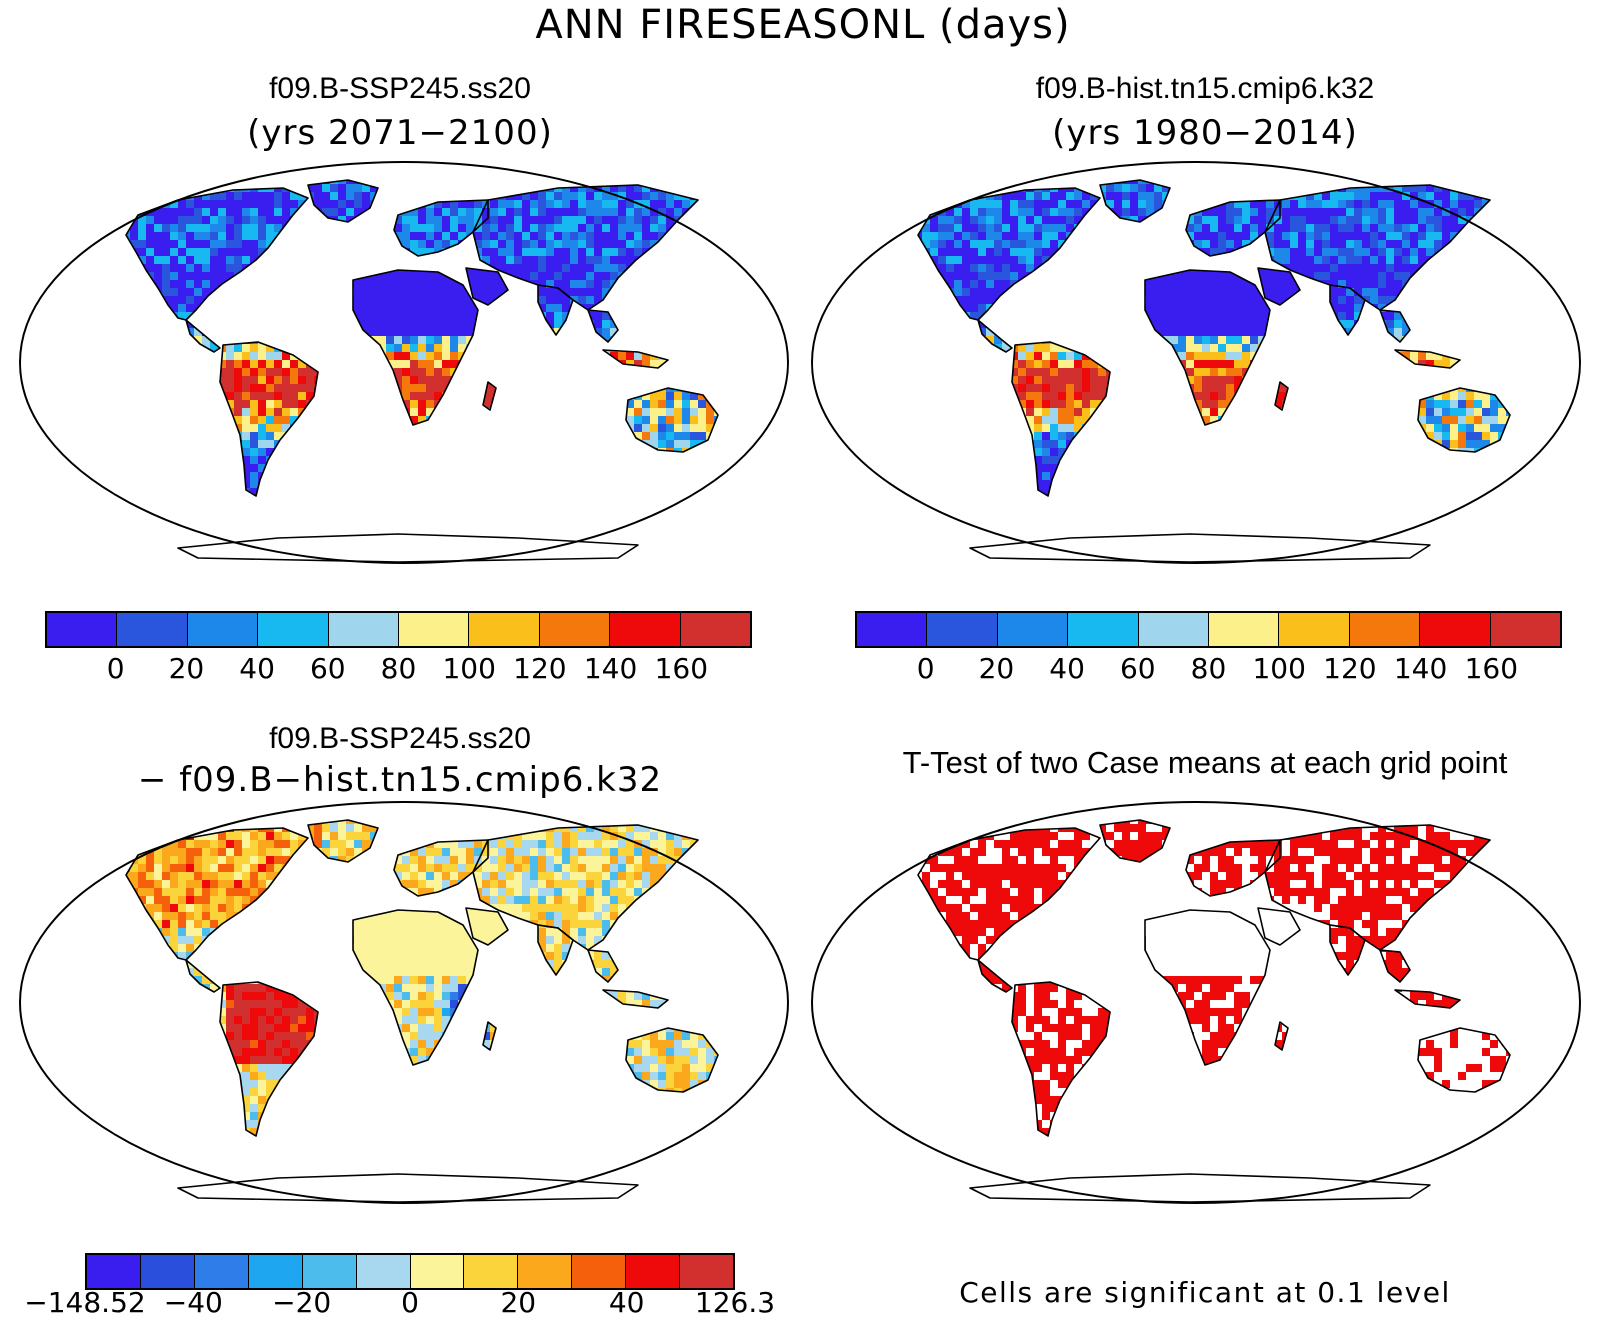 Image resolution: width=1606 pixels, height=1323 pixels. I want to click on panel-subtitle-top-left: (yrs 2071−2100), so click(400, 133).